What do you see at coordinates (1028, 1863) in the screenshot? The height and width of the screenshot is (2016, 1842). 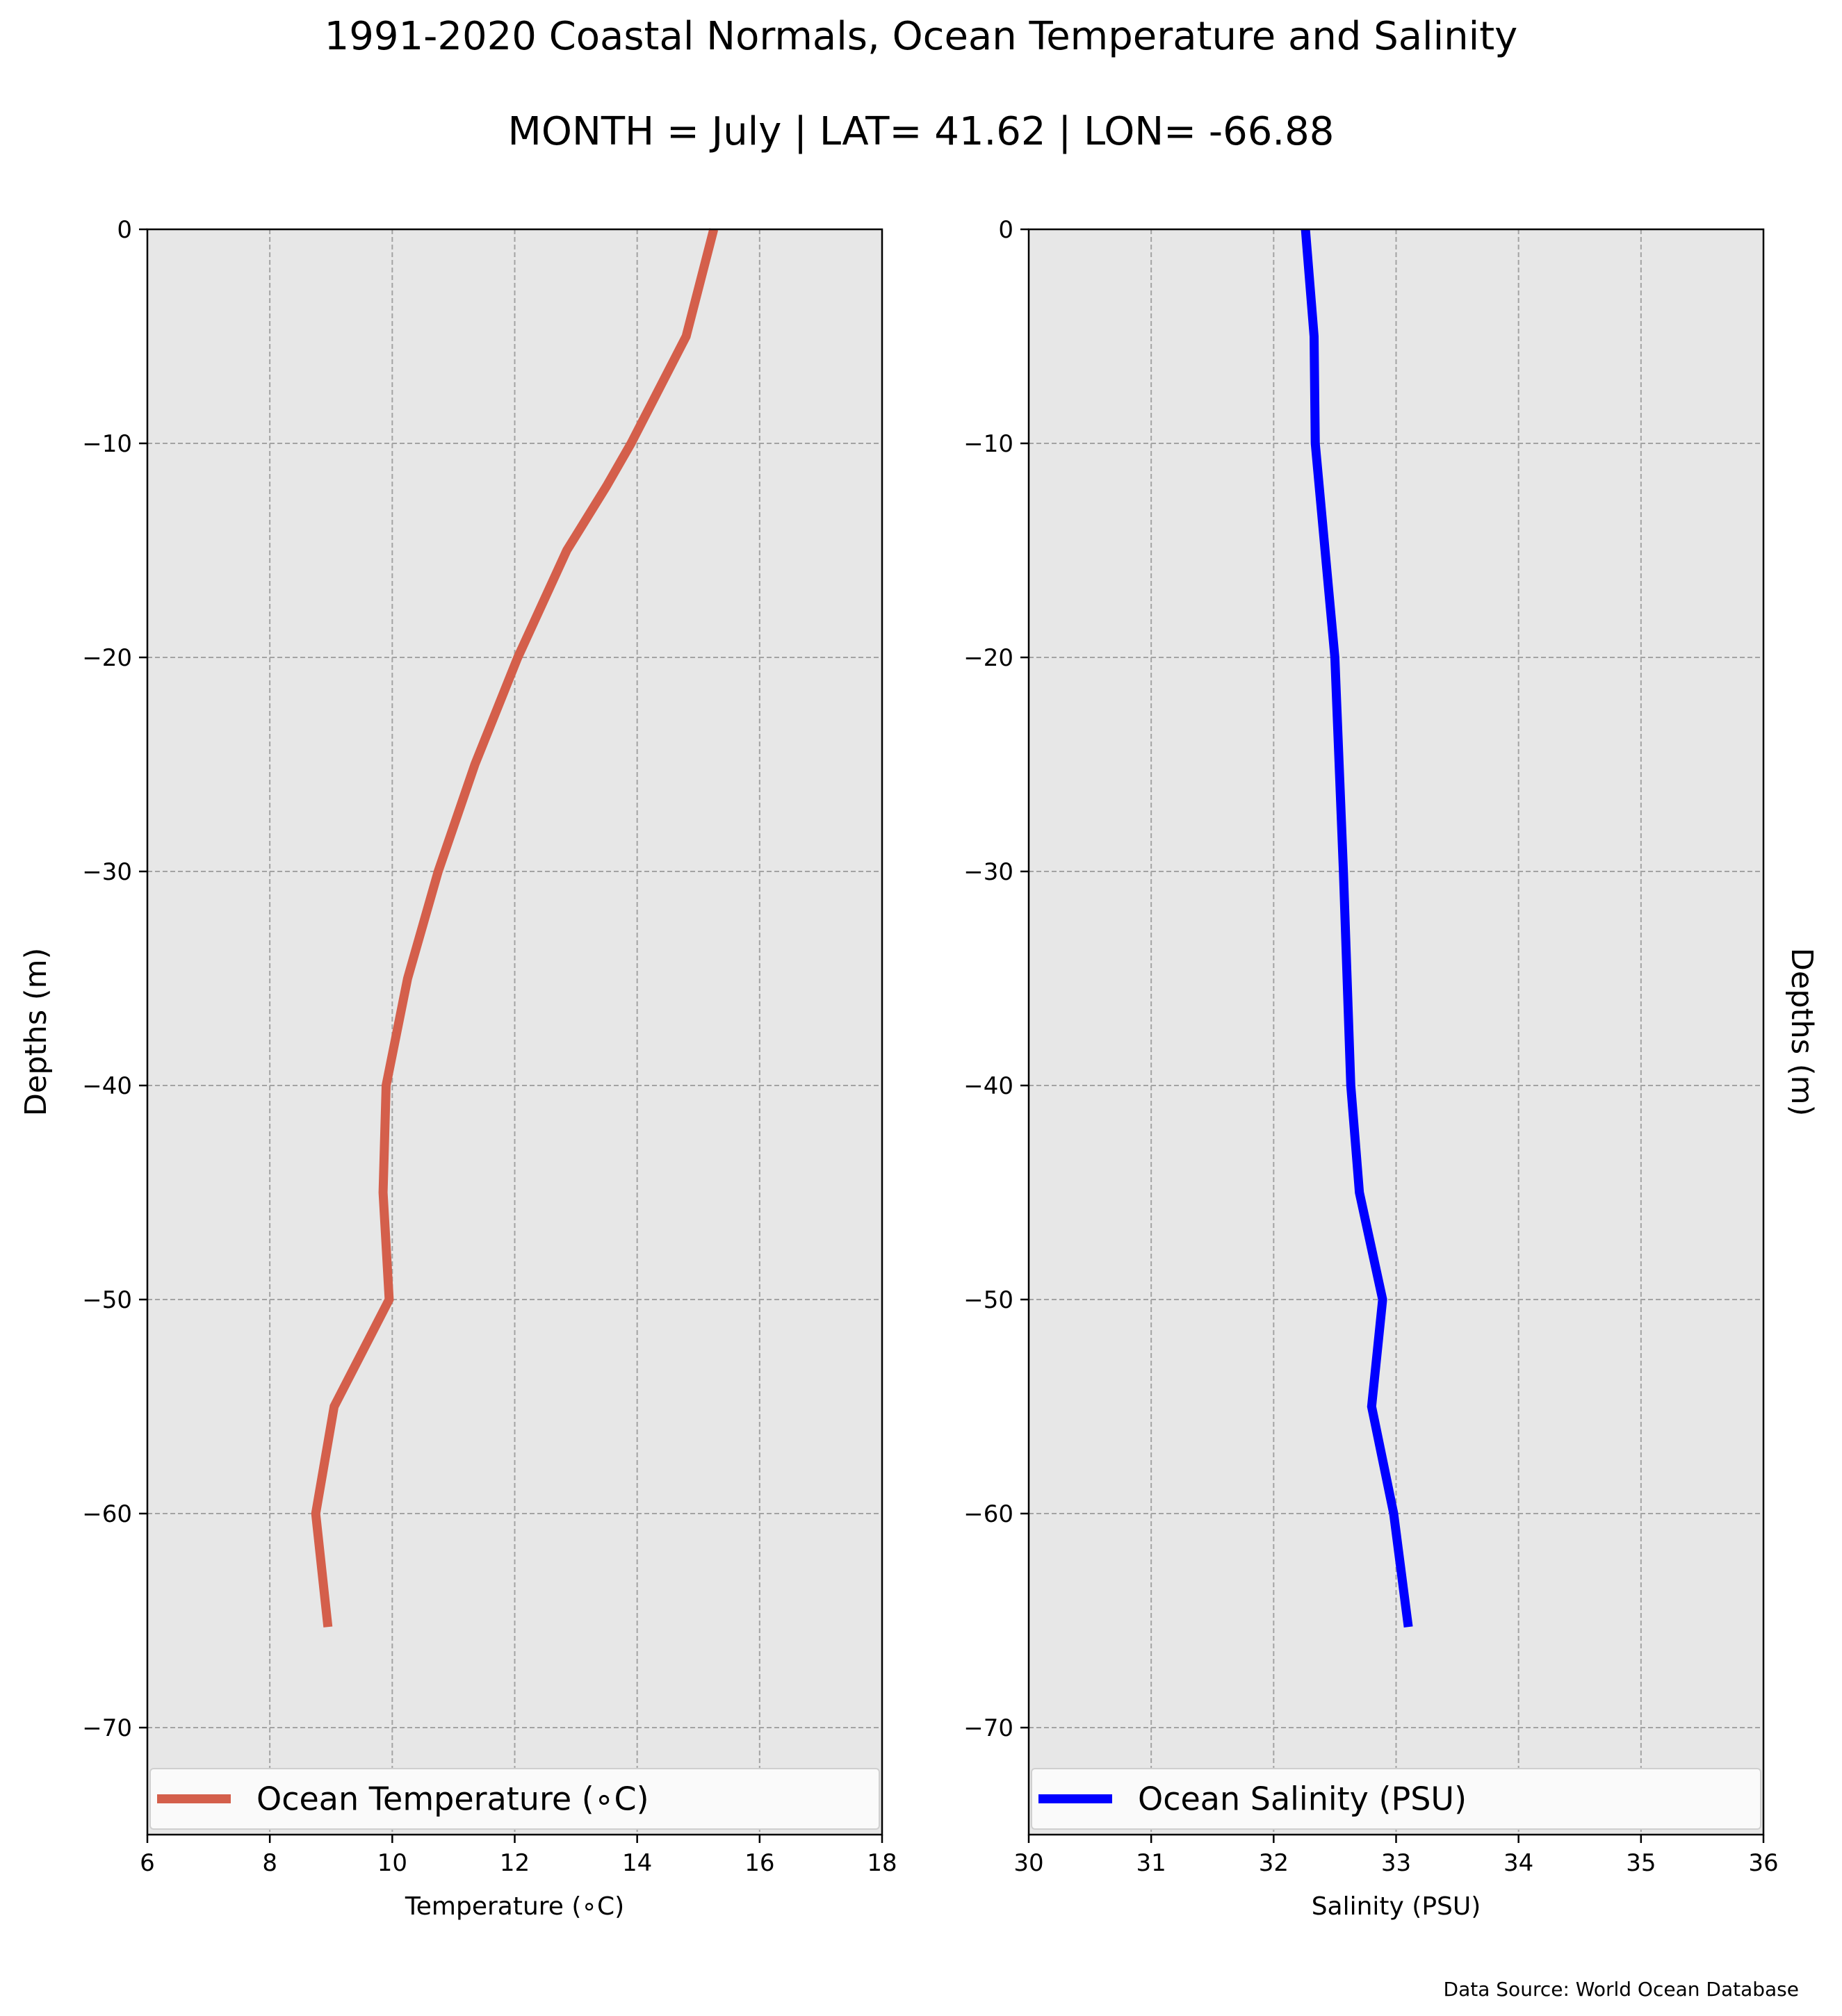 I see `x-tick-label: 30` at bounding box center [1028, 1863].